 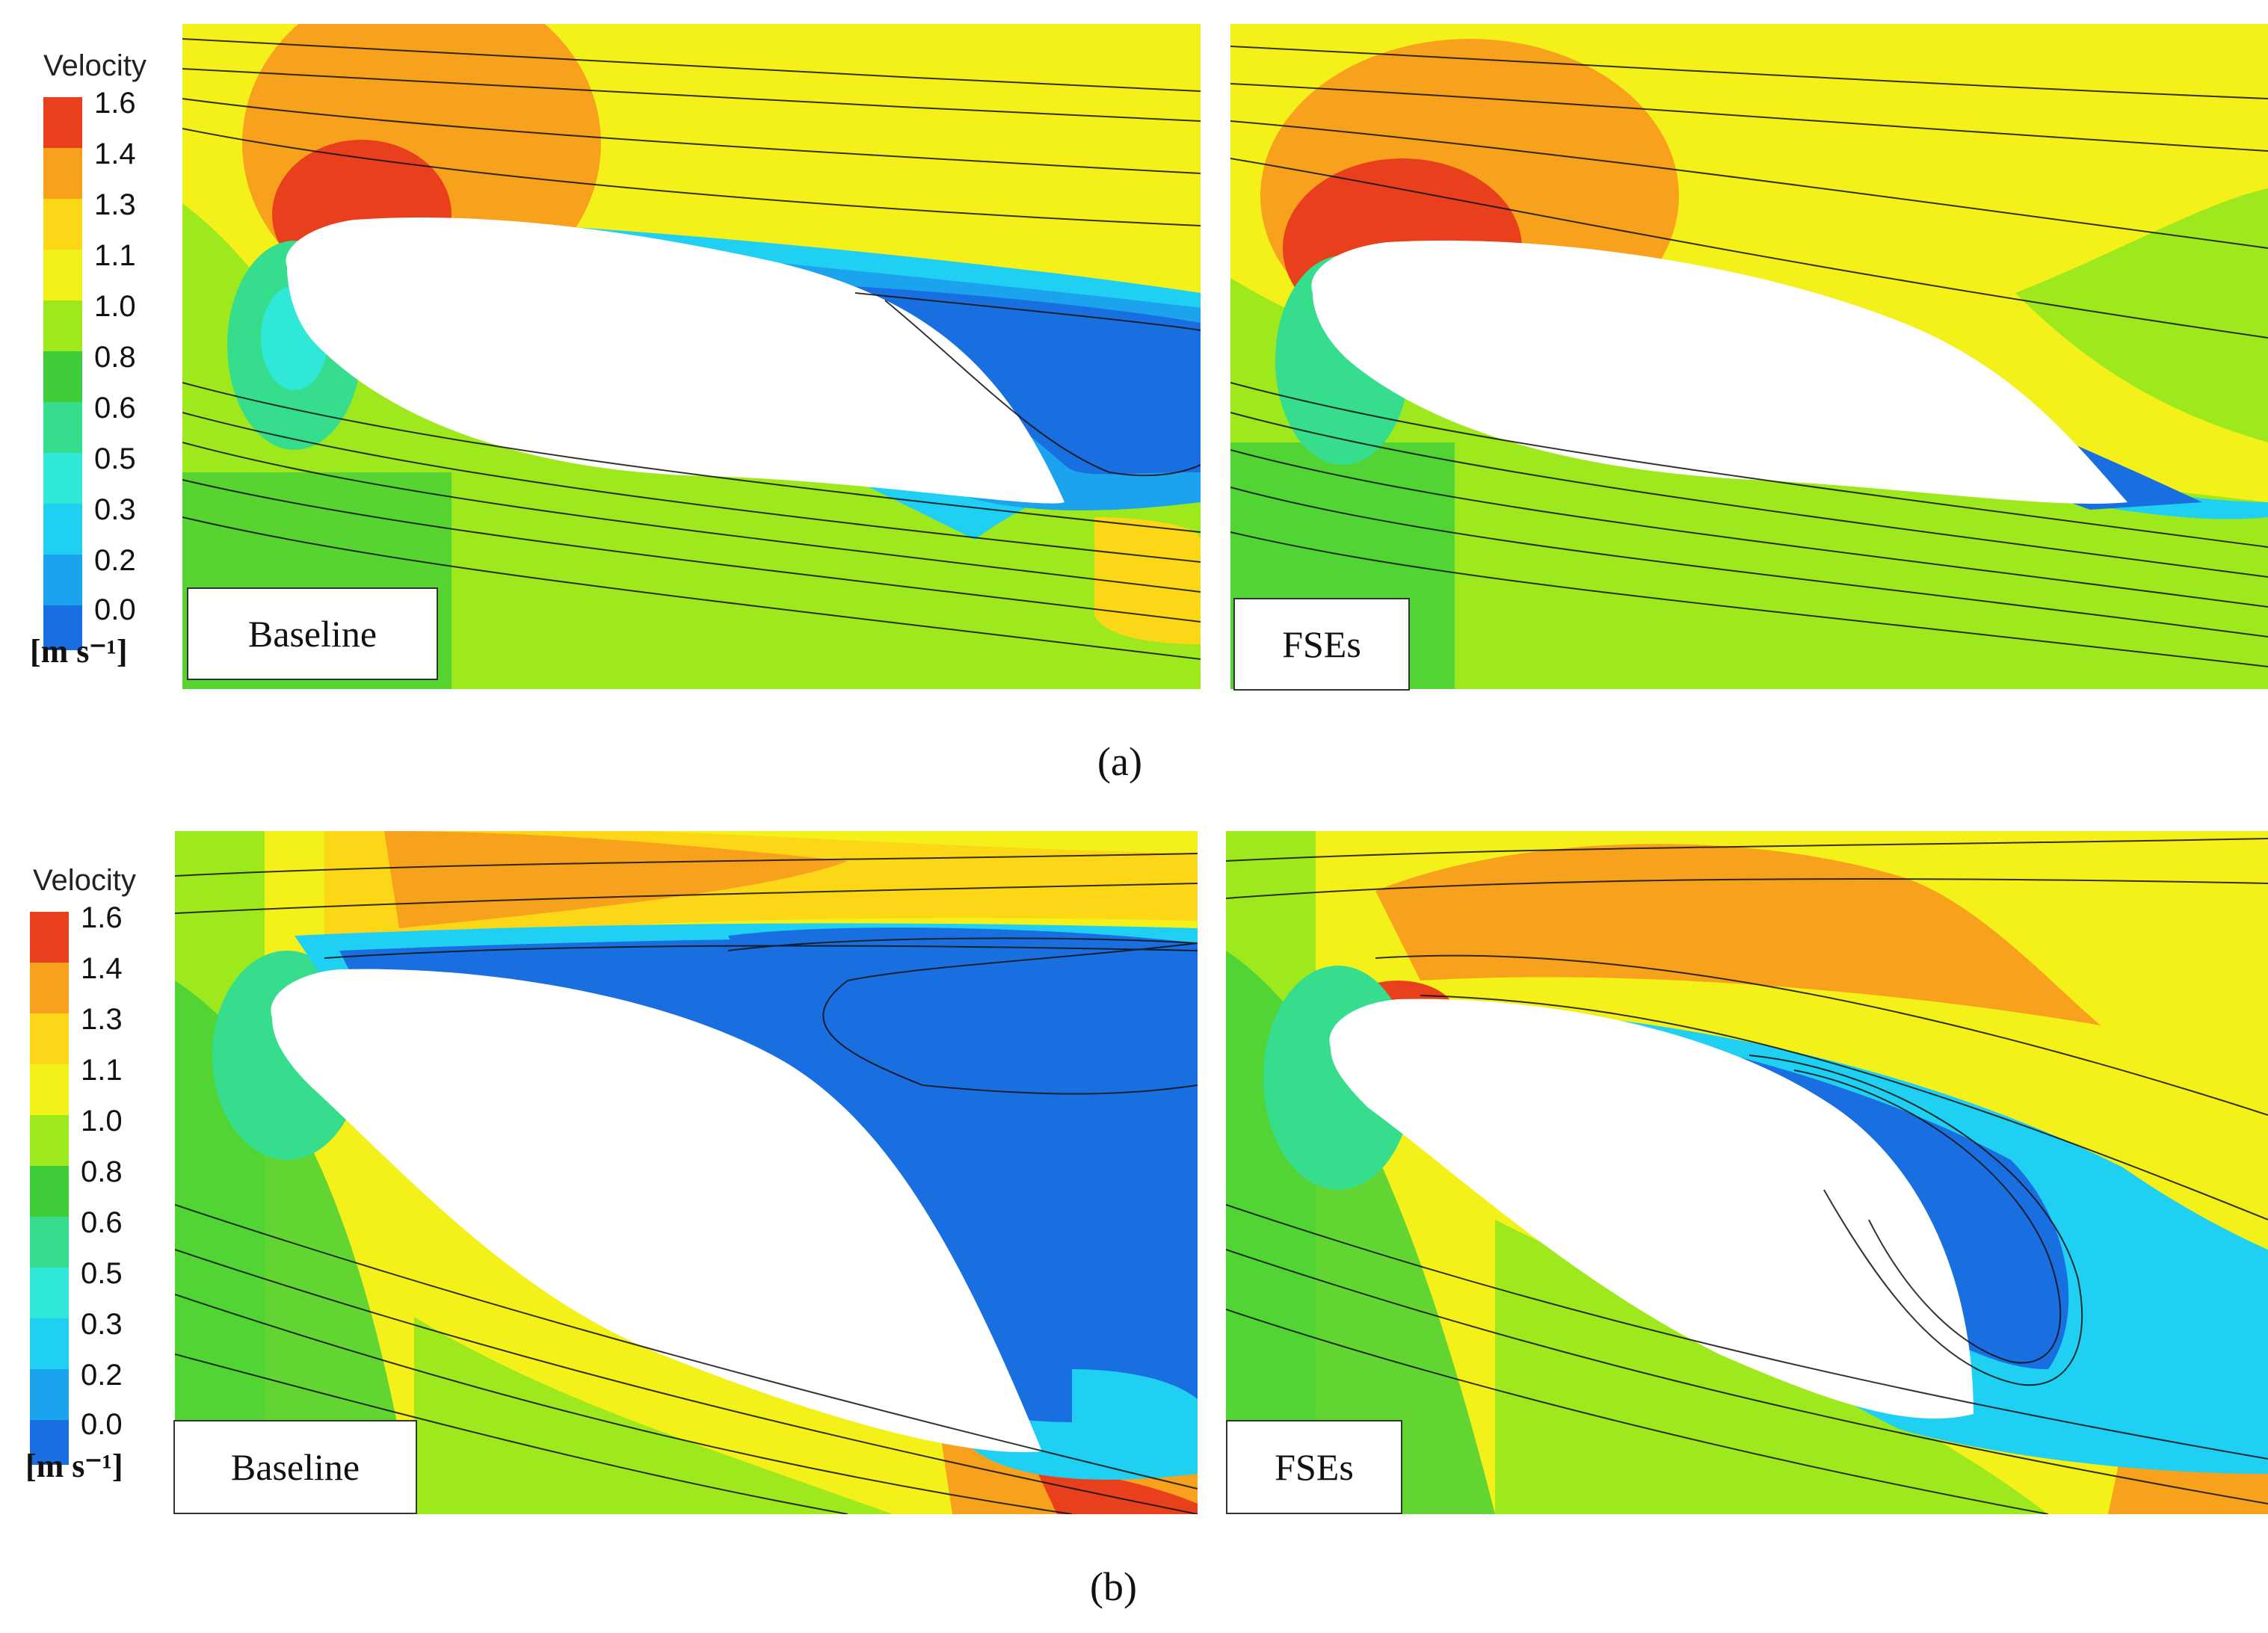 What do you see at coordinates (1119, 761) in the screenshot?
I see `caption-a: (a)` at bounding box center [1119, 761].